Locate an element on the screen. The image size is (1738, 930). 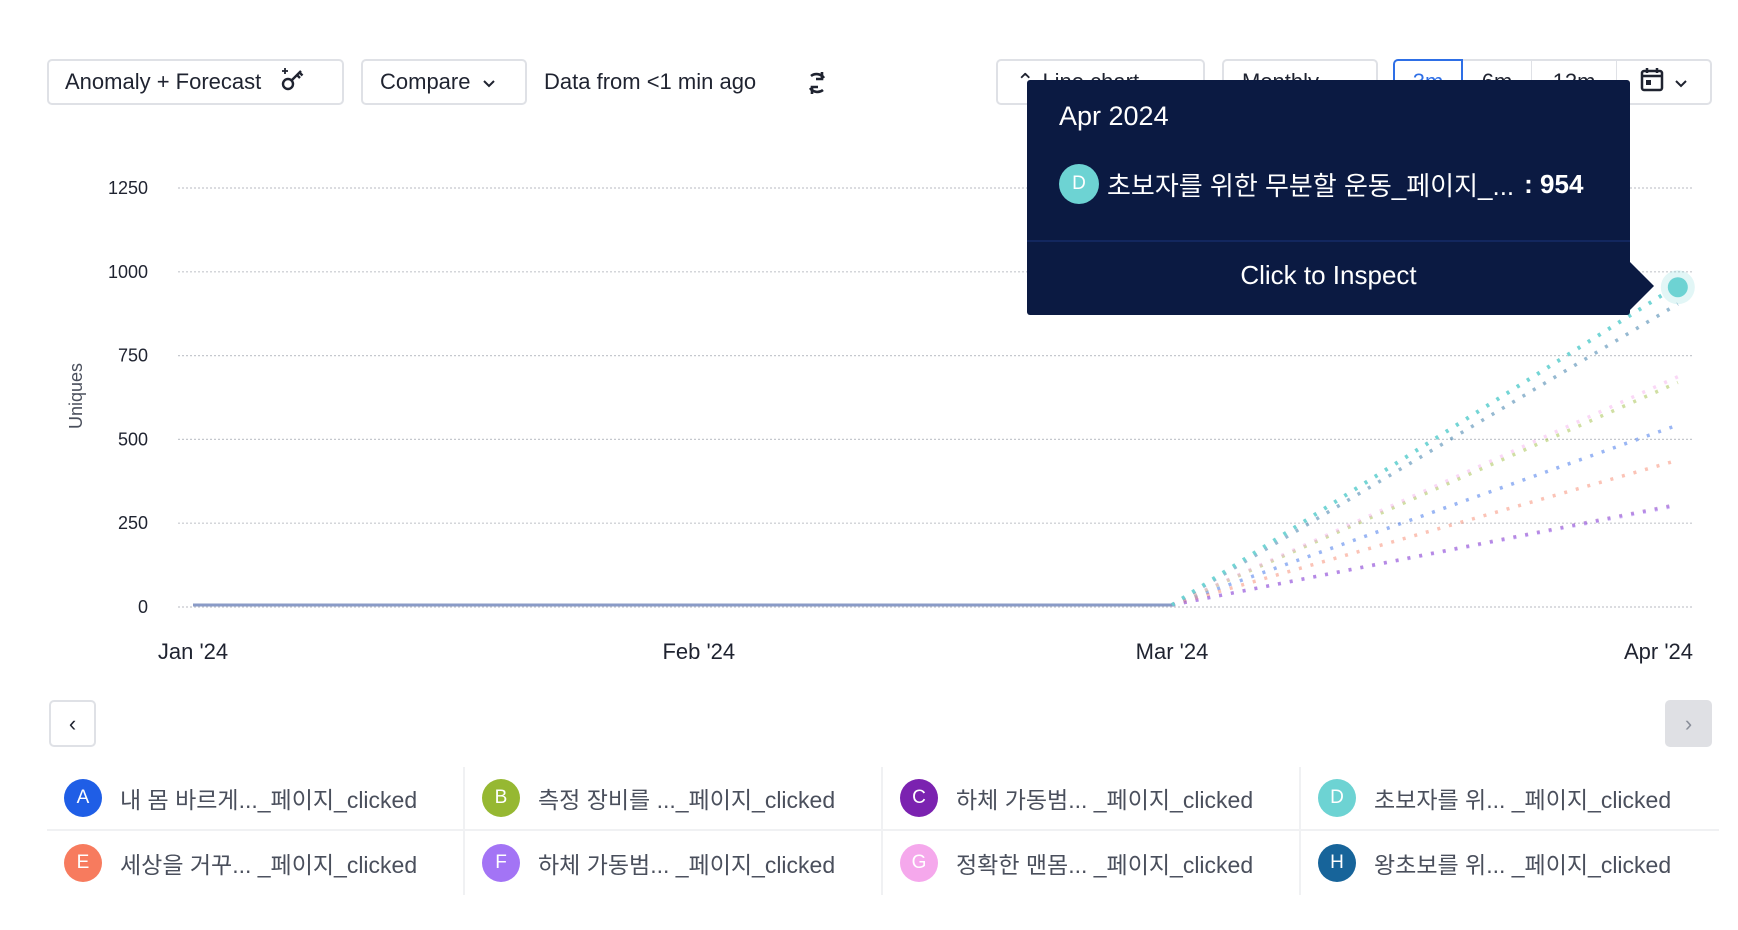
series-forecast-a is located at coordinates (1425, 515).